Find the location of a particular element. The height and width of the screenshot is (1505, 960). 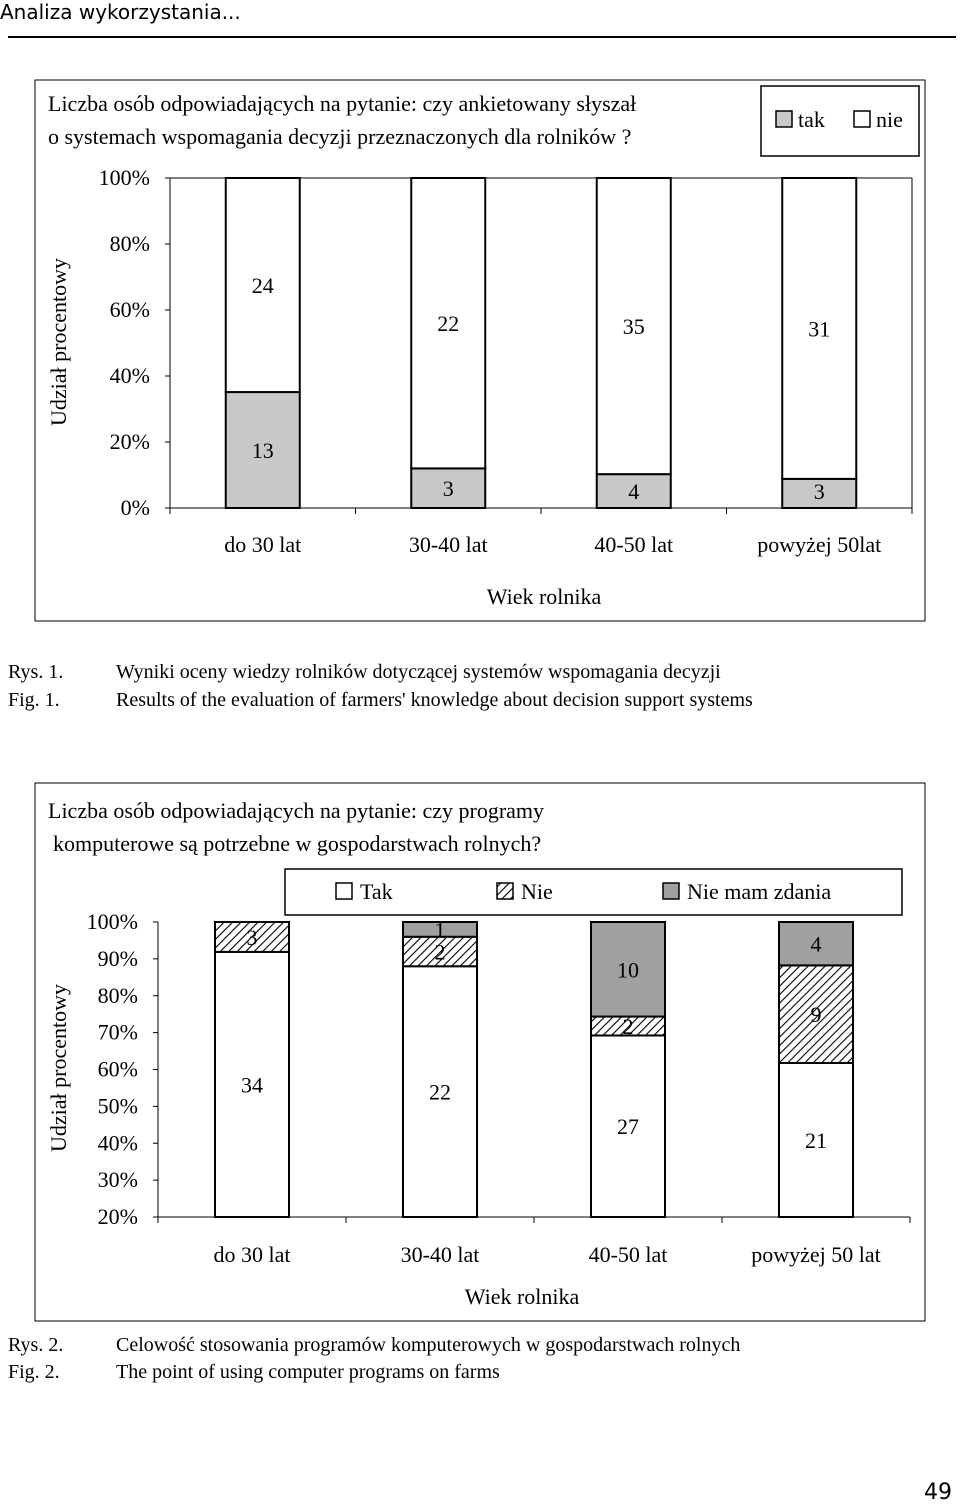

data-label: 27 is located at coordinates (628, 1126).